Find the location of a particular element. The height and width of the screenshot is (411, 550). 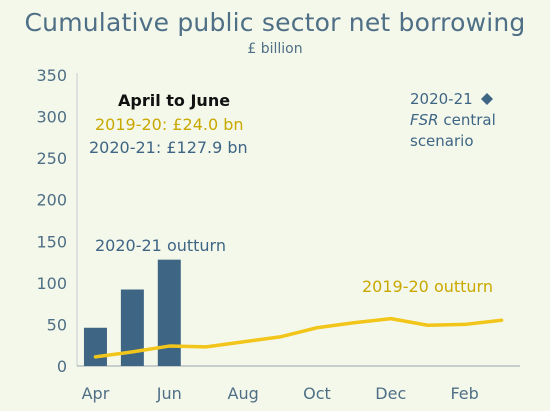

summary-2020-21: 2020-21: £127.9 bn is located at coordinates (168, 147).